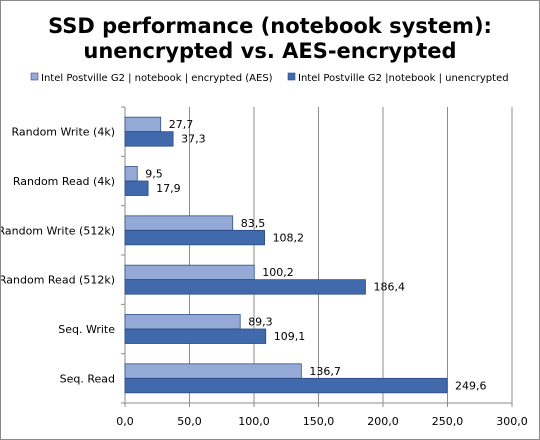 This screenshot has width=540, height=440. Describe the element at coordinates (448, 421) in the screenshot. I see `x-tick-label: 250,0` at that location.